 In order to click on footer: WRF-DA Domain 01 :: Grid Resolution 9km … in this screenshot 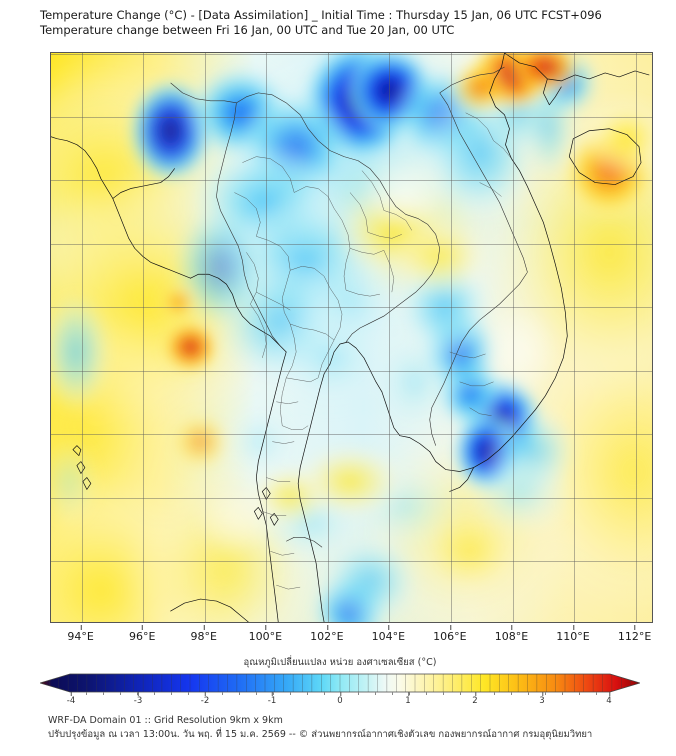, I will do `click(358, 728)`.